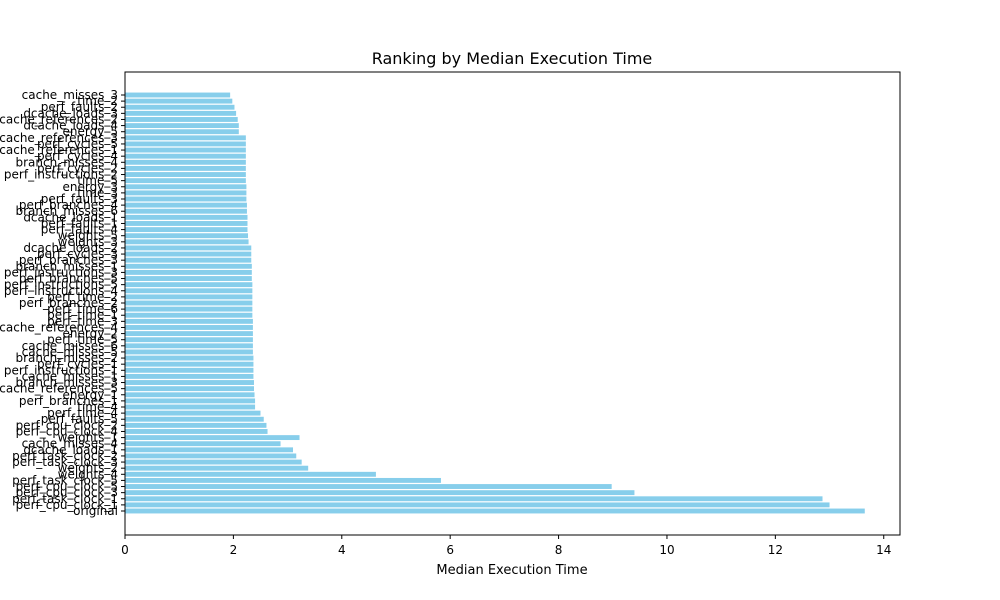  Describe the element at coordinates (97, 181) in the screenshot. I see `y-tick-label: time_5` at that location.